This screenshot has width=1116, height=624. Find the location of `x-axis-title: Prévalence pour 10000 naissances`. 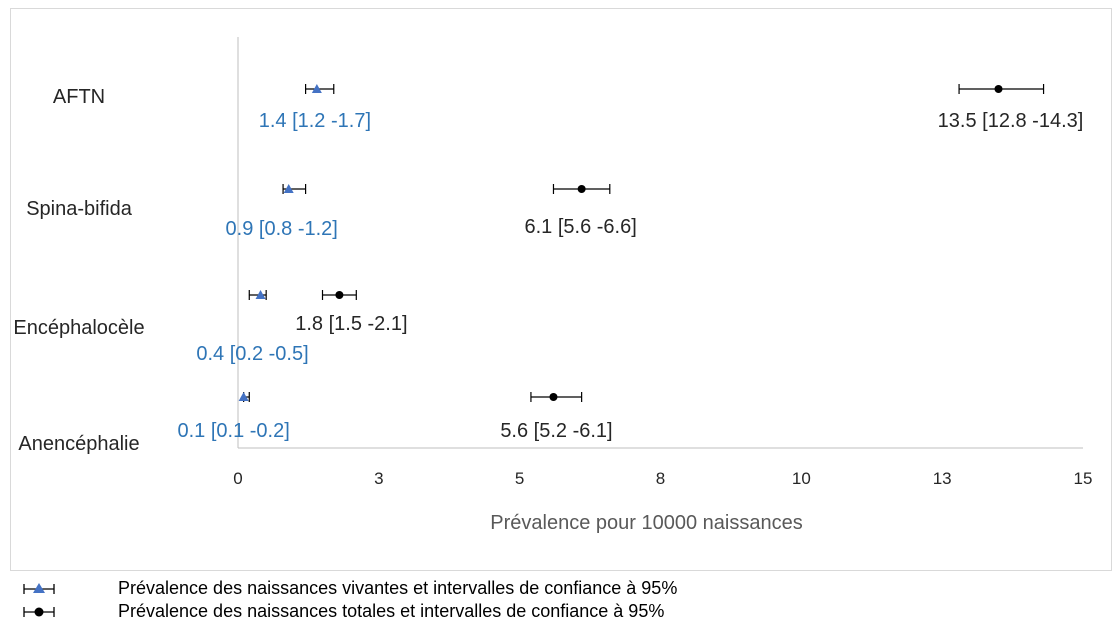

x-axis-title: Prévalence pour 10000 naissances is located at coordinates (646, 523).